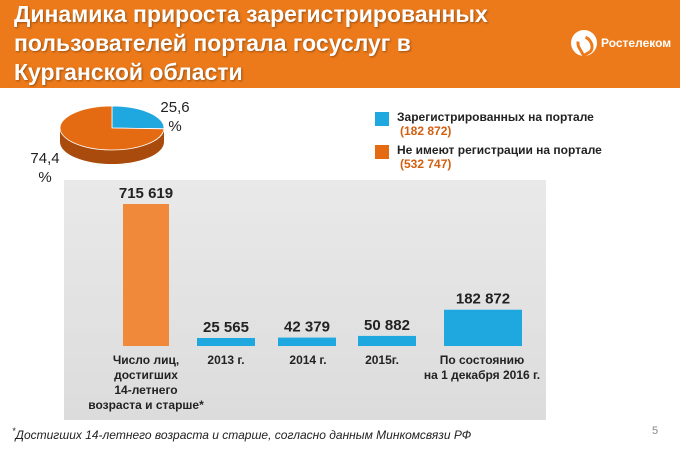  Describe the element at coordinates (482, 367) in the screenshot. I see `category-label-4: По состоянию на 1 декабря 2016 г.` at that location.